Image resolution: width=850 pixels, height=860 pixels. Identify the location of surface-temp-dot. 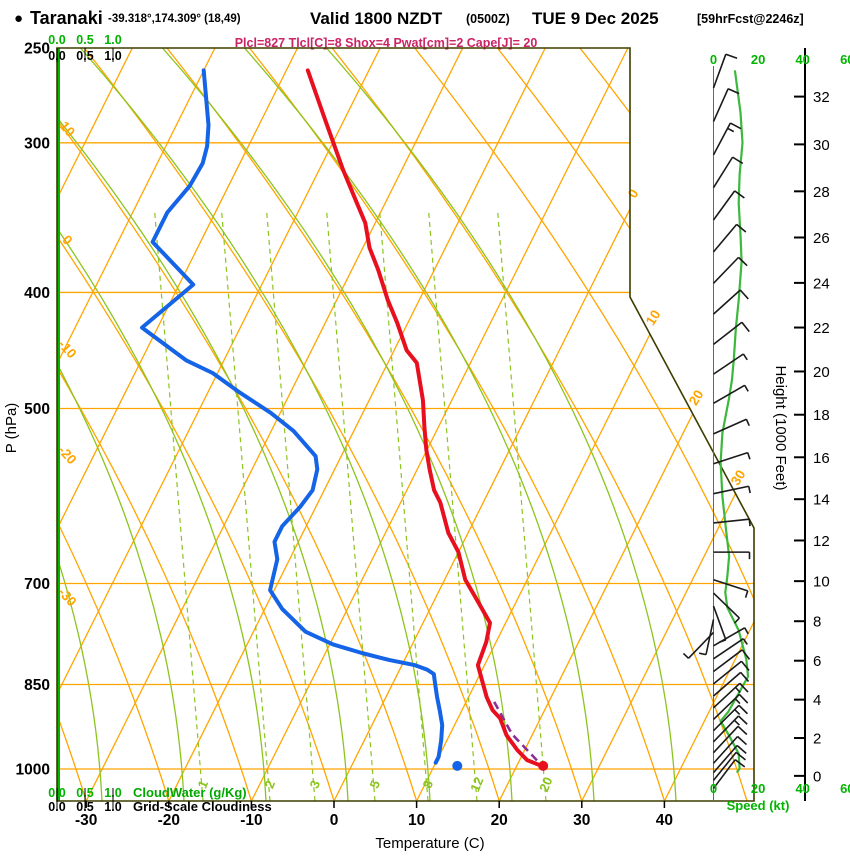
(543, 765).